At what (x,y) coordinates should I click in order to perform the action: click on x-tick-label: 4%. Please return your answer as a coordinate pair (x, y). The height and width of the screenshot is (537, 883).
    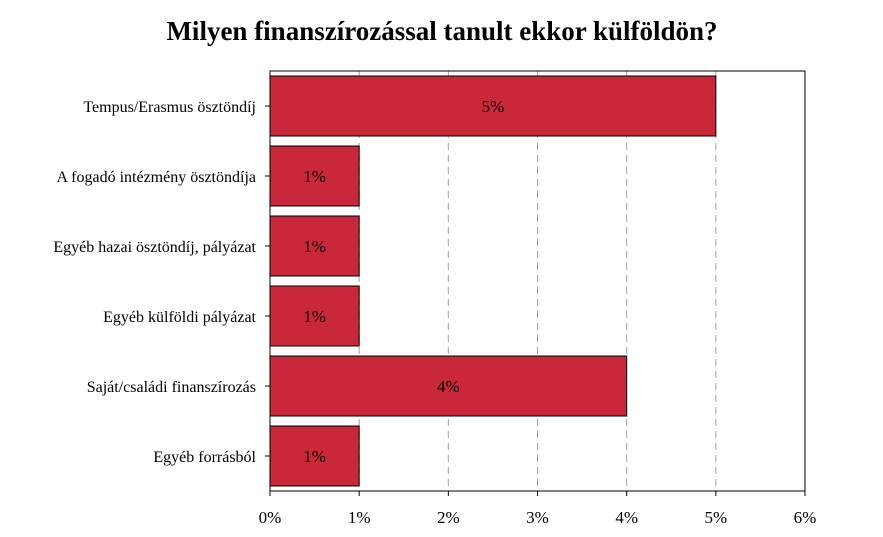
    Looking at the image, I should click on (626, 517).